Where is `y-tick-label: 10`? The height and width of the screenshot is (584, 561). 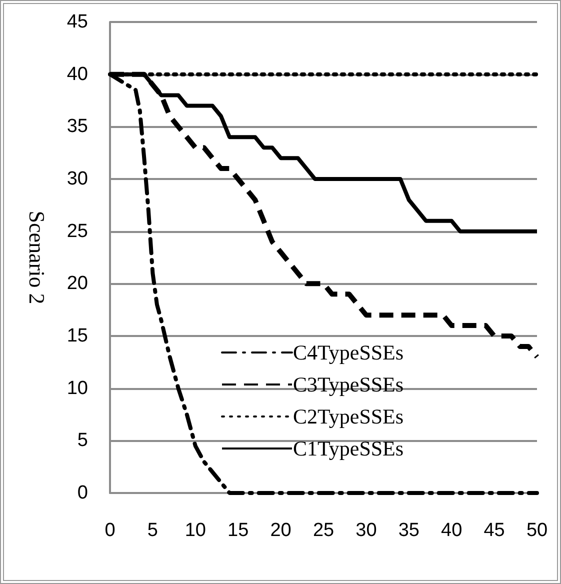
y-tick-label: 10 is located at coordinates (77, 388).